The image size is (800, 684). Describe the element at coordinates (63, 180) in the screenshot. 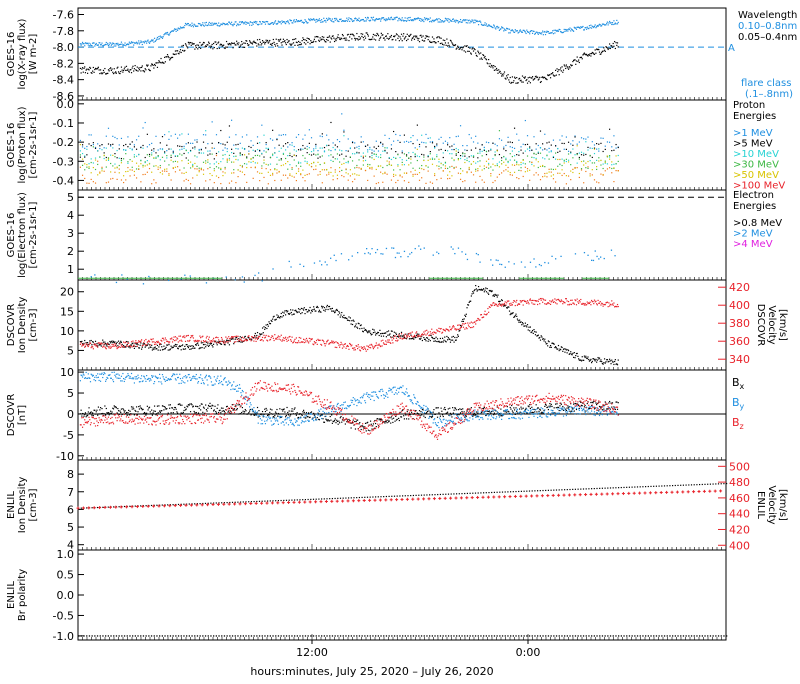

I see `y-tick-label: -0.4` at that location.